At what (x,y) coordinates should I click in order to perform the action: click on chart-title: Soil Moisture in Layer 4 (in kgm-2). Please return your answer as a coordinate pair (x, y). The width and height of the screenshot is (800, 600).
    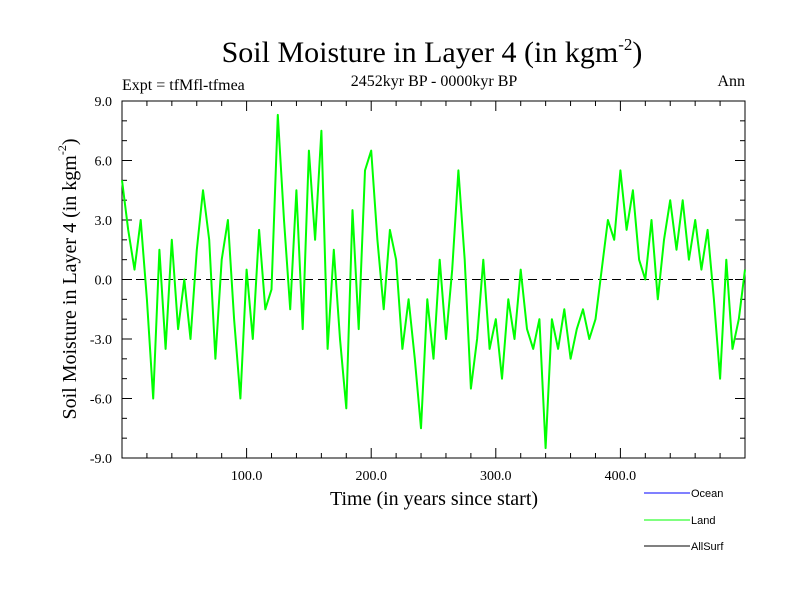
    Looking at the image, I should click on (432, 52).